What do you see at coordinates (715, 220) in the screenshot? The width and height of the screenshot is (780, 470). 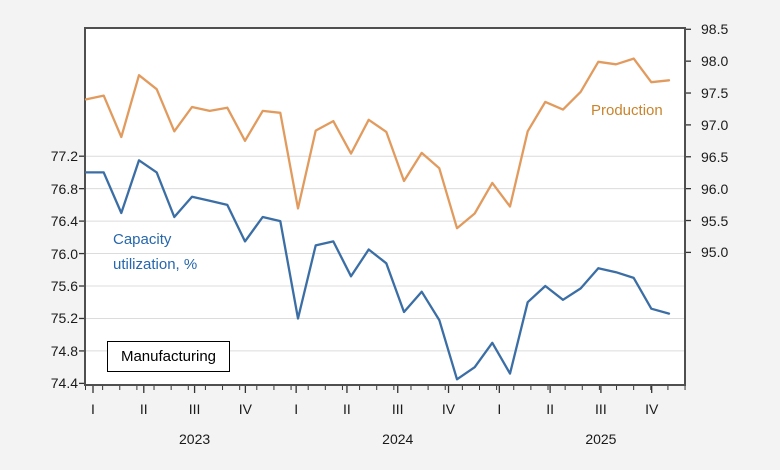 I see `right-axis-tick-label: 95.5` at bounding box center [715, 220].